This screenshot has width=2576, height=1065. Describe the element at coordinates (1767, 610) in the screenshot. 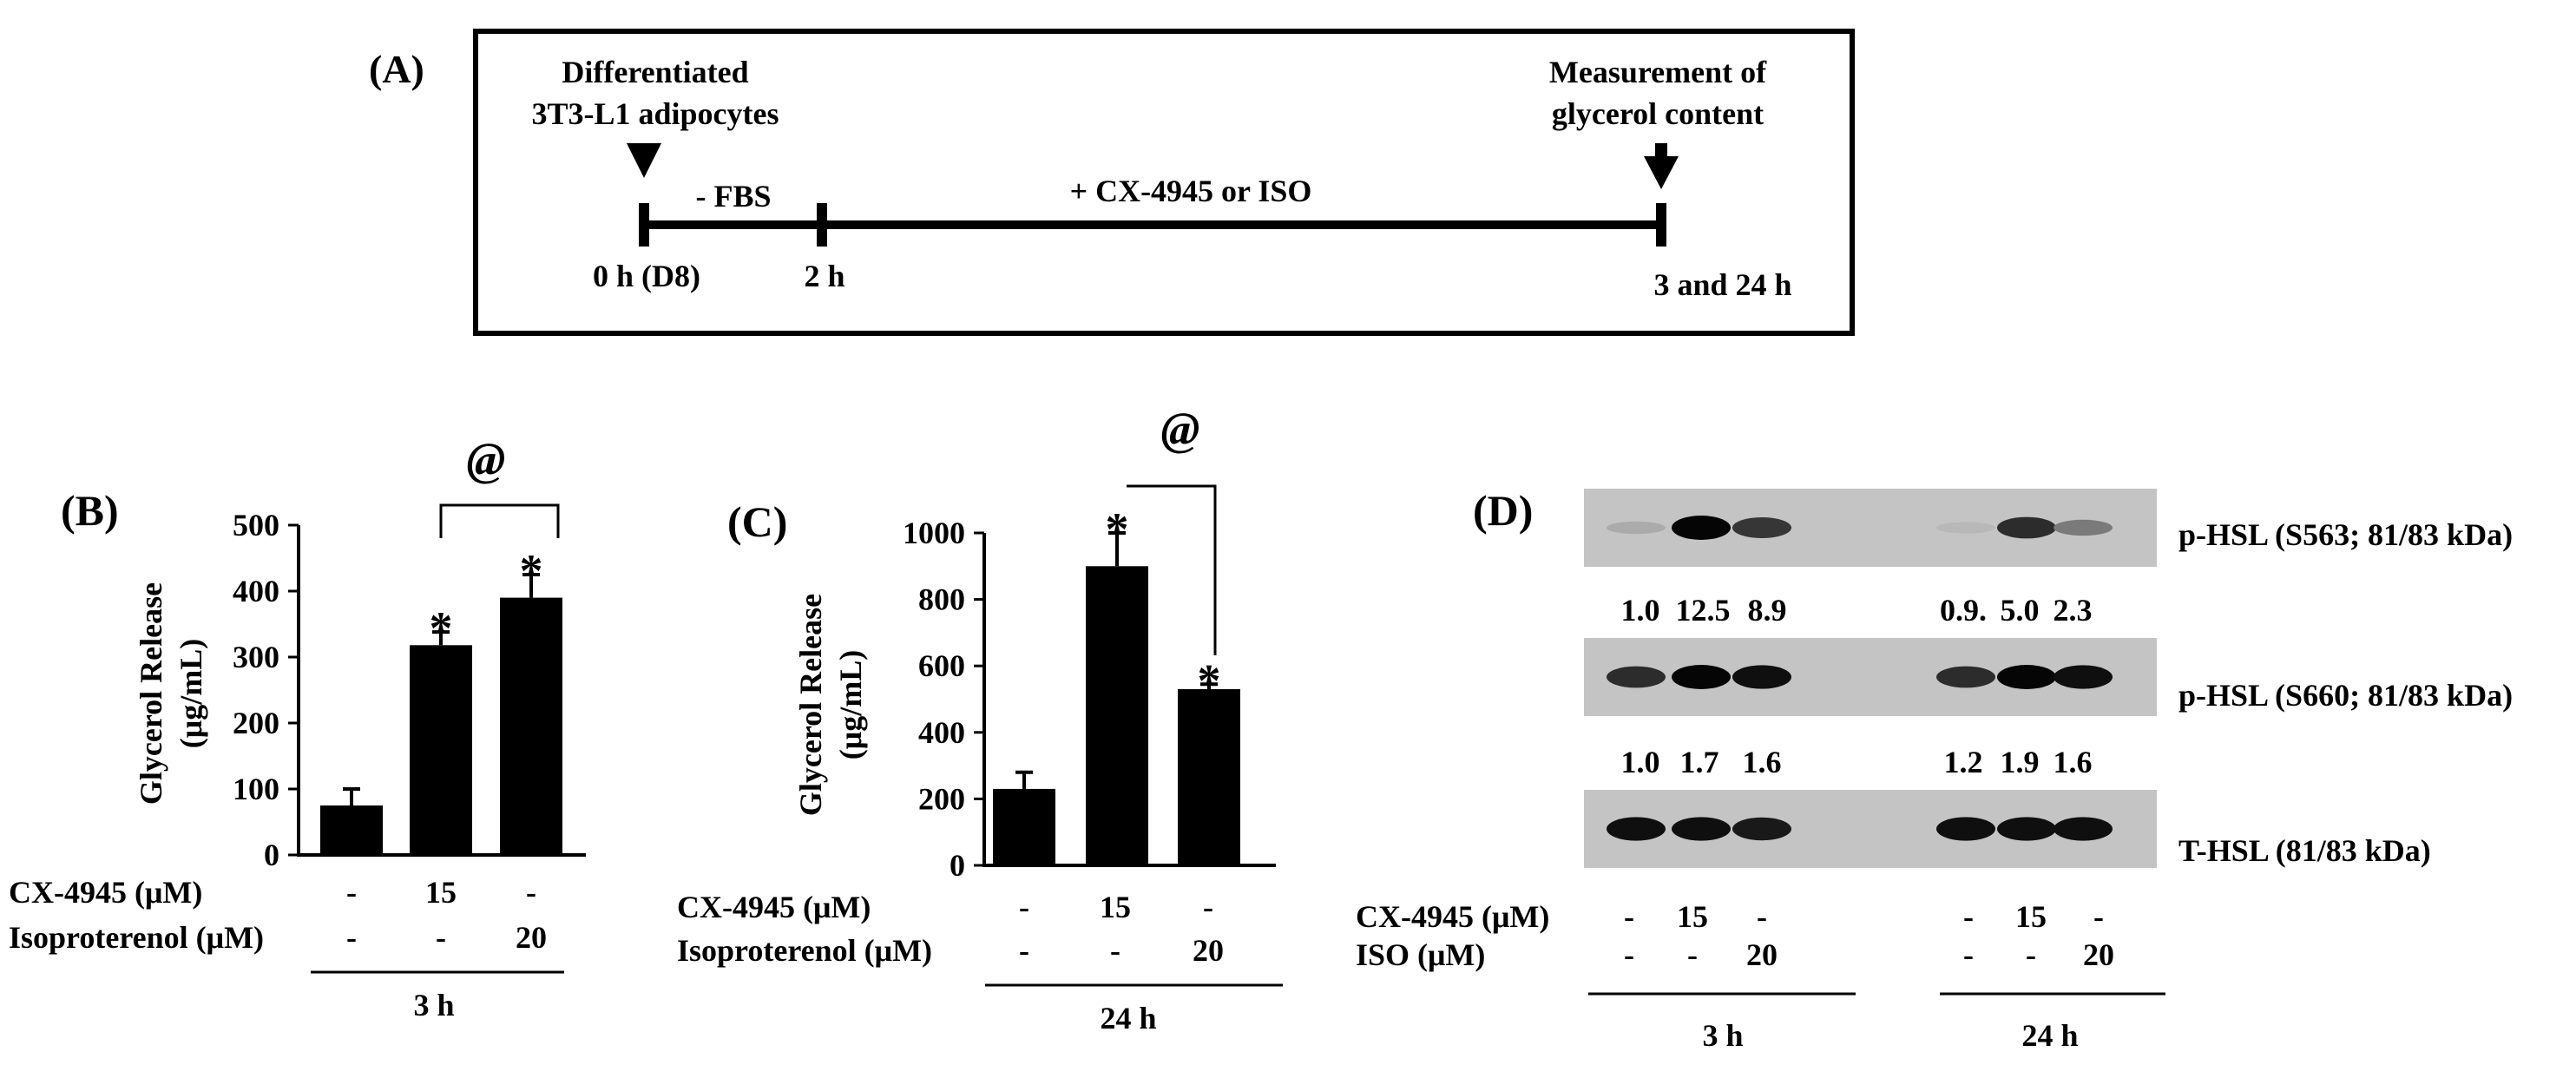

I see `quant-1-l3: 8.9` at that location.